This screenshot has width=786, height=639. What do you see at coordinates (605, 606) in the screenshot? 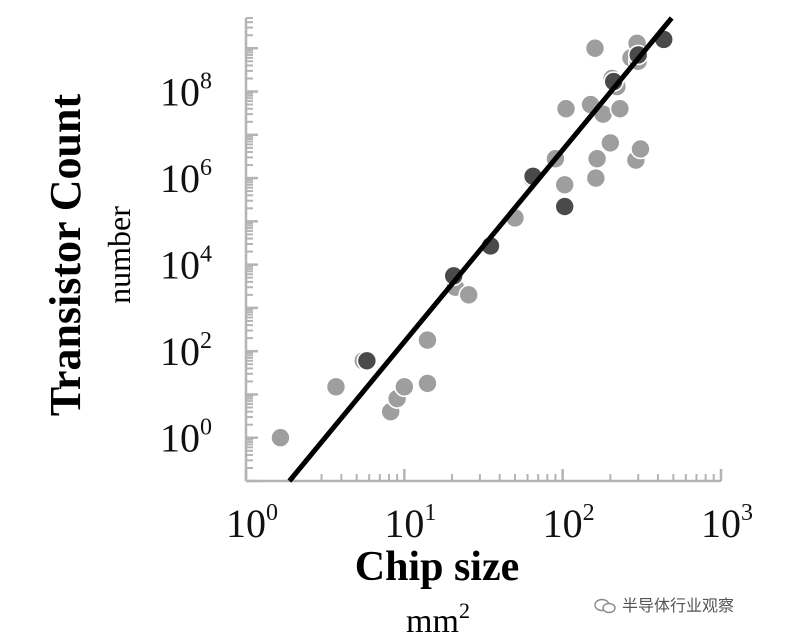
I see `wechat-icon` at bounding box center [605, 606].